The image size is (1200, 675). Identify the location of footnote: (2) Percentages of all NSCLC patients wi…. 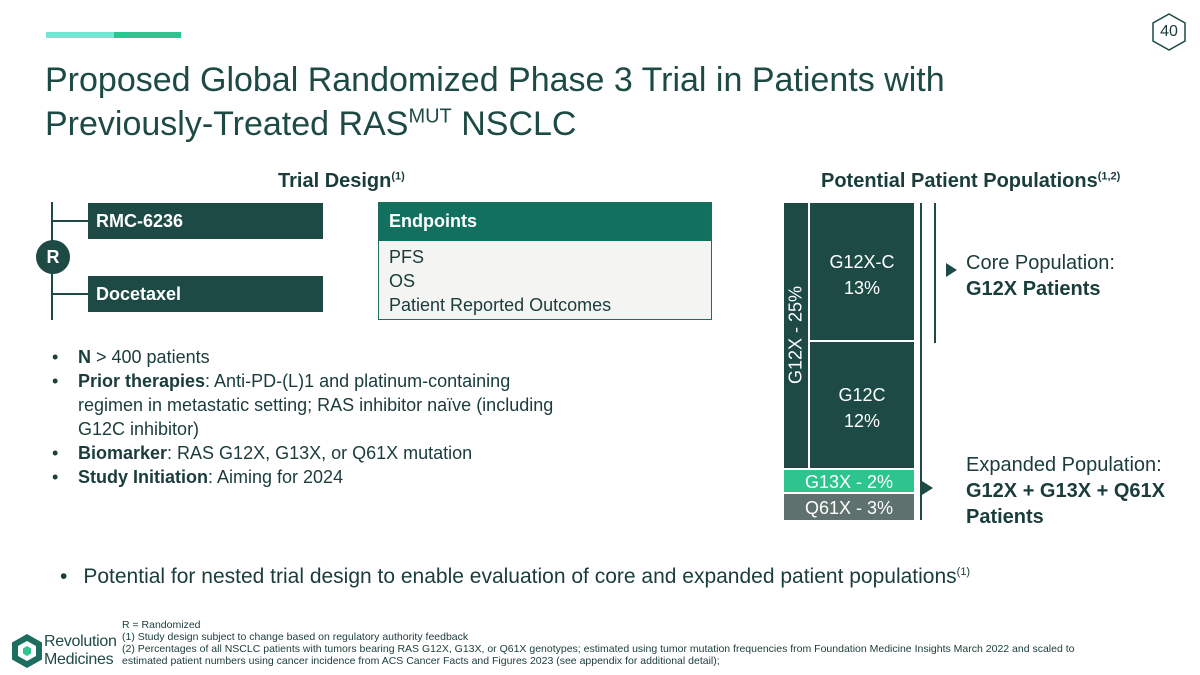
(598, 655).